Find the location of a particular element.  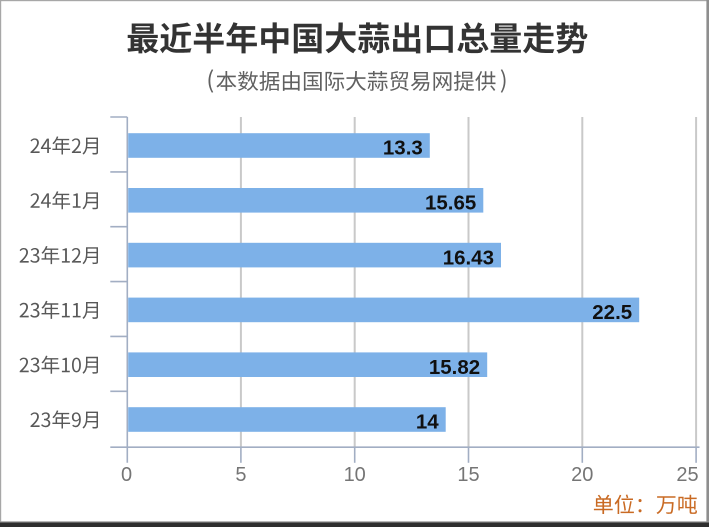

svg-text: 16.43 is located at coordinates (468, 257).